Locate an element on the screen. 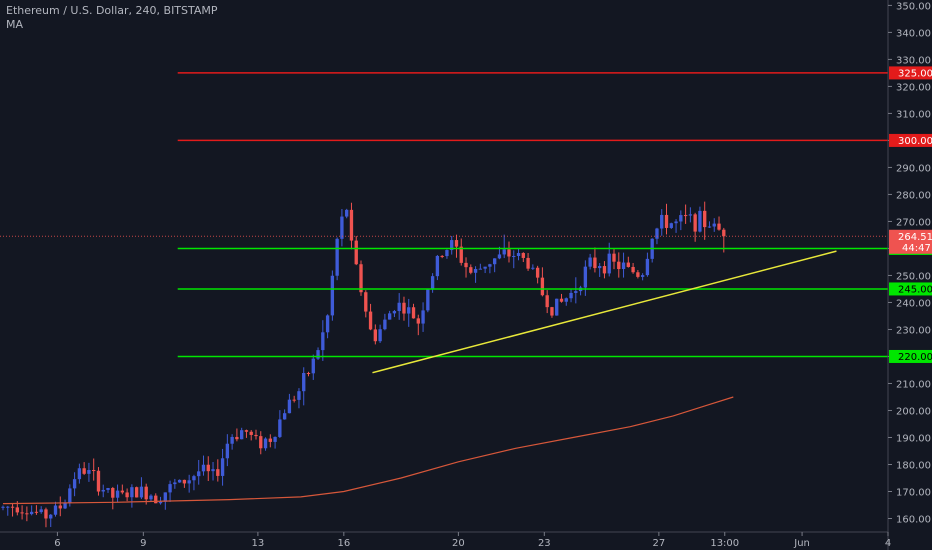 Image resolution: width=932 pixels, height=550 pixels. x-tick-label: 6 is located at coordinates (57, 543).